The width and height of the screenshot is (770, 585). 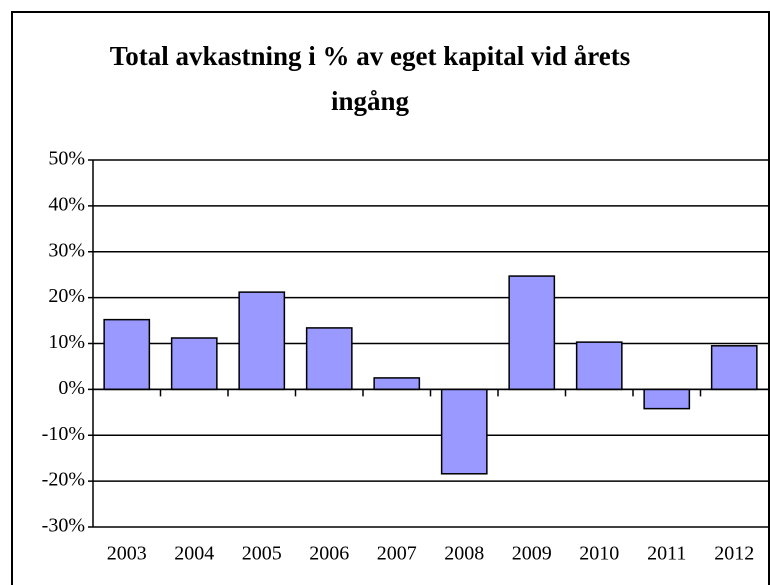 What do you see at coordinates (66, 204) in the screenshot?
I see `y-tick-label: 40%` at bounding box center [66, 204].